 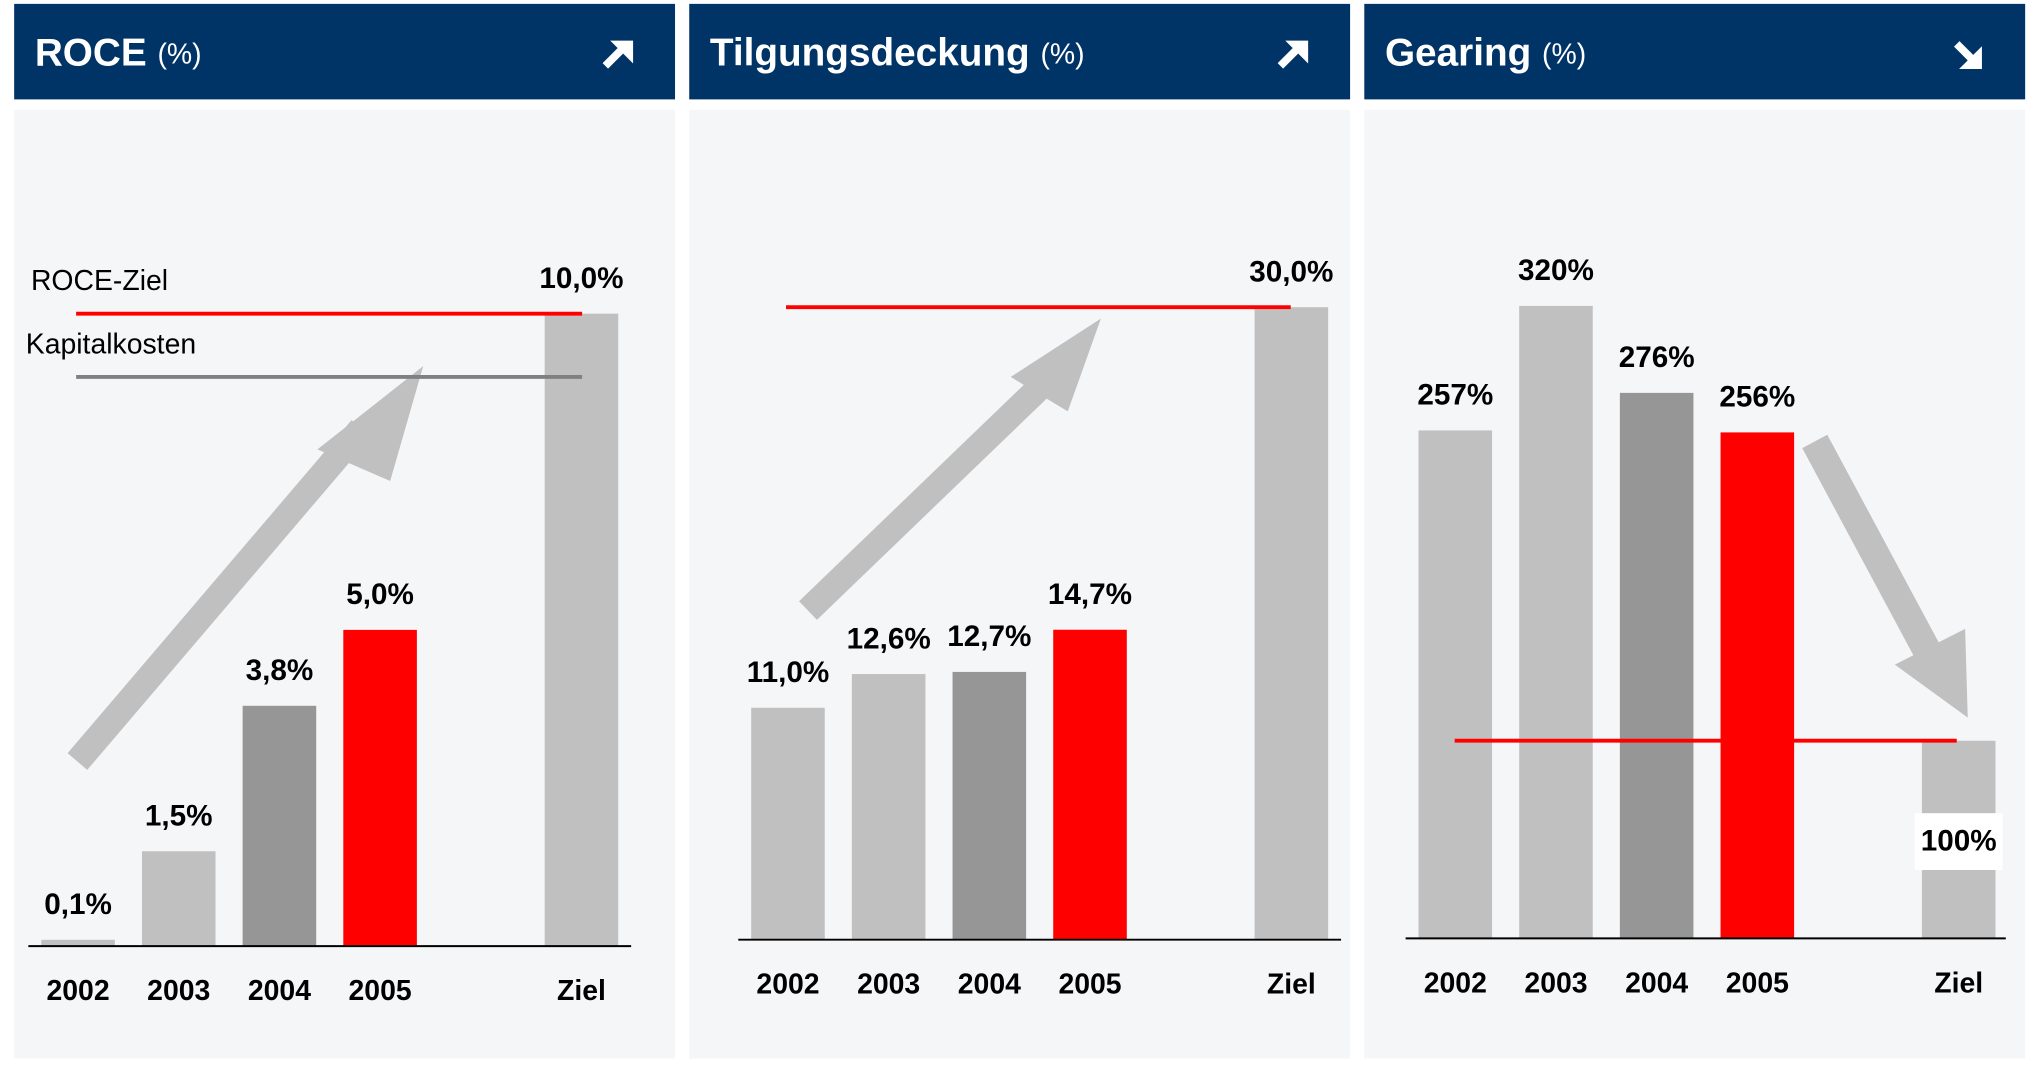 I want to click on value-label: 100%, so click(x=1959, y=841).